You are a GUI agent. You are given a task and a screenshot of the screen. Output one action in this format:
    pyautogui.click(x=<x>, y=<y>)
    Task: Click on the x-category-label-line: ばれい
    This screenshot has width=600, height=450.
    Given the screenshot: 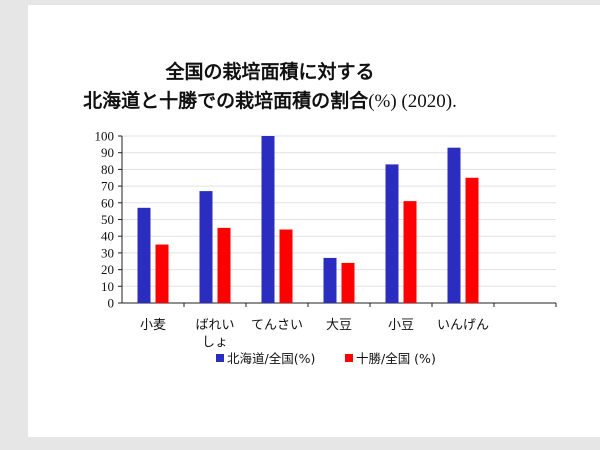 What is the action you would take?
    pyautogui.click(x=214, y=325)
    